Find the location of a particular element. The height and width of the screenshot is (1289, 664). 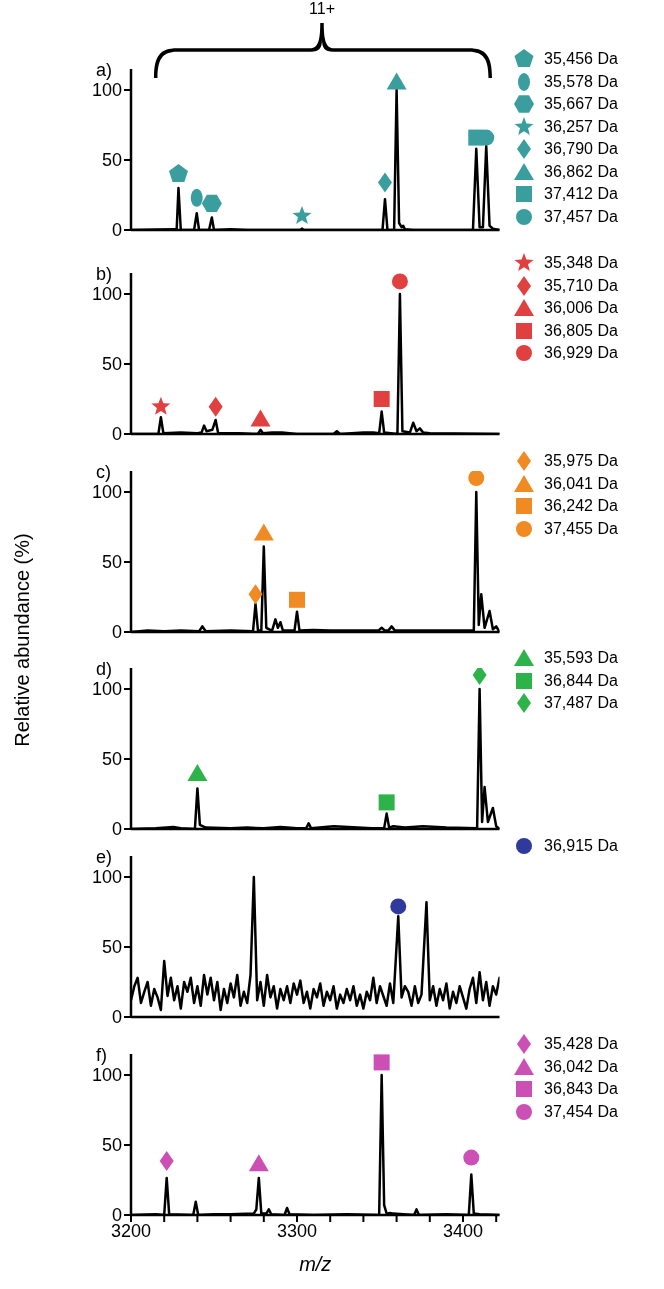

legend-label: 36,915 Da is located at coordinates (581, 846).